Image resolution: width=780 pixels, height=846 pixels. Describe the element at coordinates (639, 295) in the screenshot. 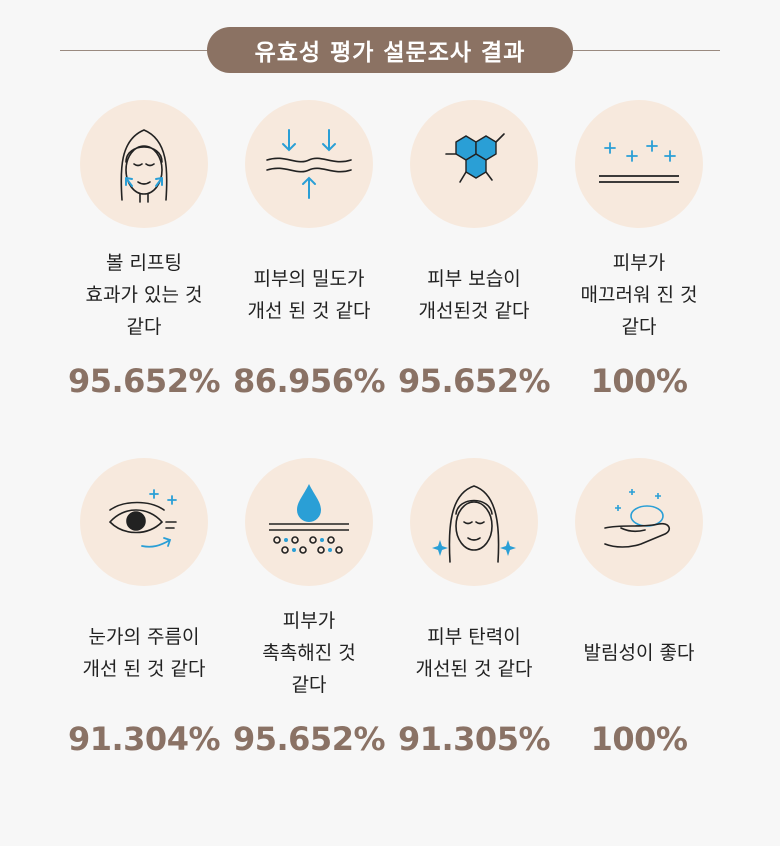

I see `item-label: 피부가 매끄러워 진 것 같다` at that location.